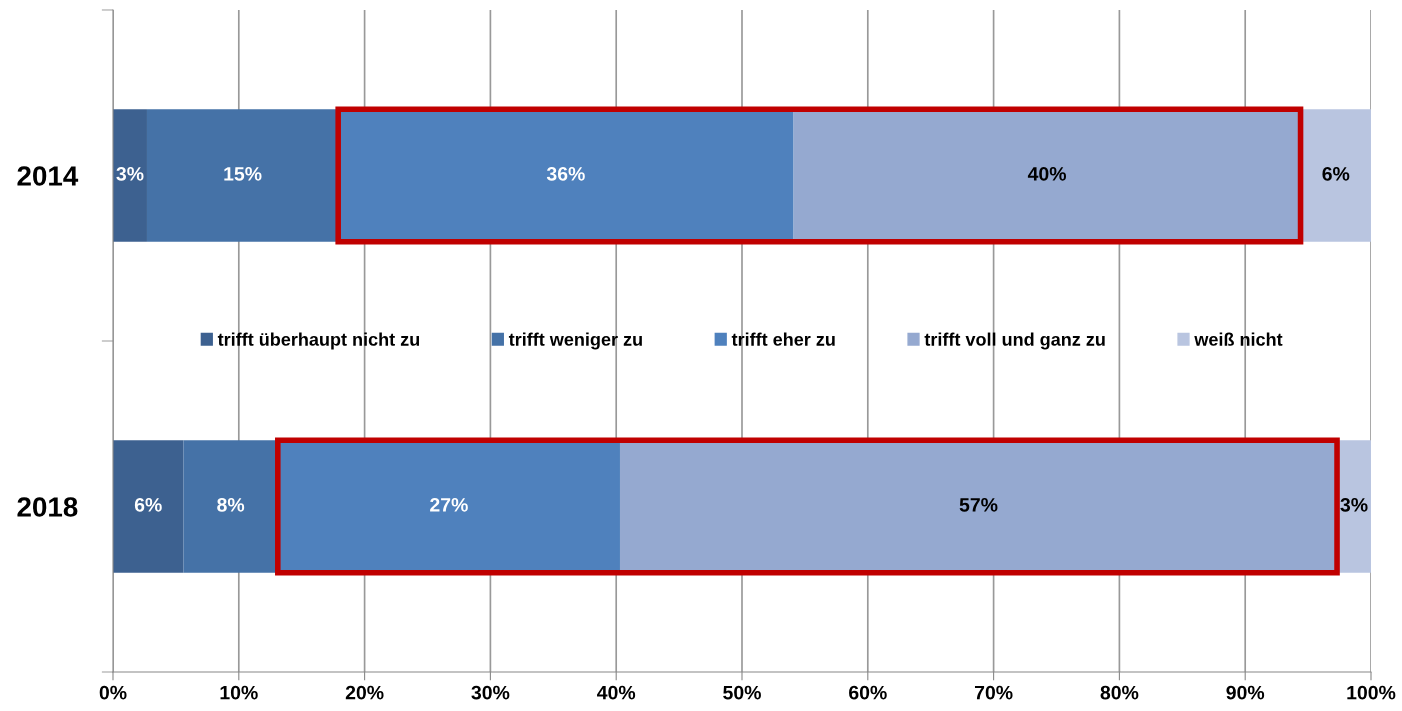 This screenshot has height=711, width=1402. I want to click on x-tick-label: 30%, so click(490, 692).